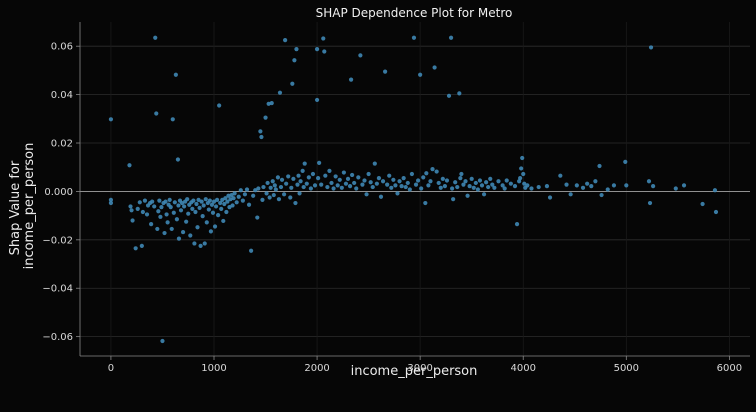 The image size is (756, 412). I want to click on x-tick-label: 4000, so click(523, 368).